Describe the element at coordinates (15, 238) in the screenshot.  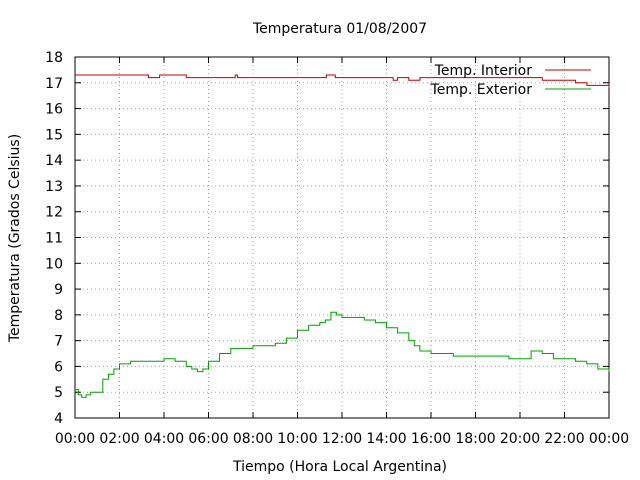
I see `y-axis-label: Temperatura (Grados Celsius)` at that location.